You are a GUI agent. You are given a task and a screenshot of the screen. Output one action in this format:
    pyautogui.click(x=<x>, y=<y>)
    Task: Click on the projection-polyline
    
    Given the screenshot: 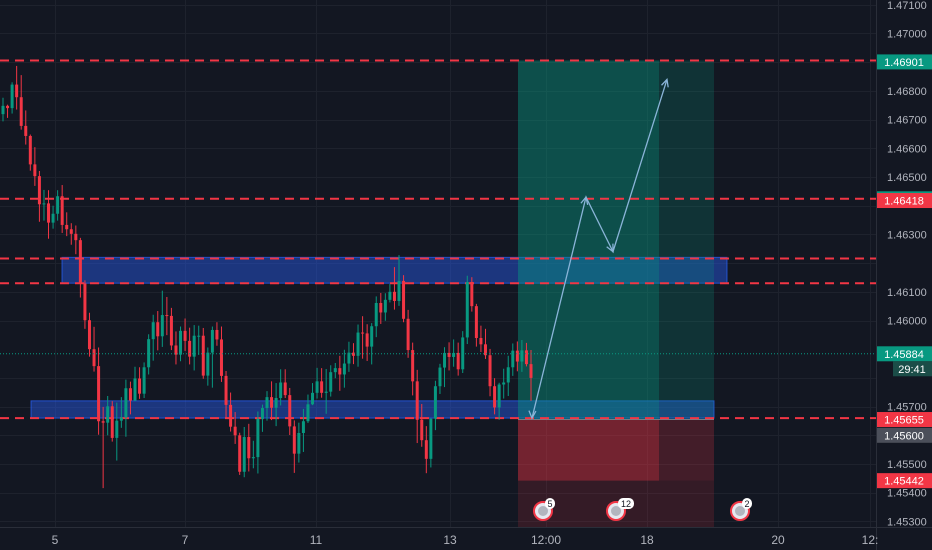 What is the action you would take?
    pyautogui.click(x=599, y=249)
    